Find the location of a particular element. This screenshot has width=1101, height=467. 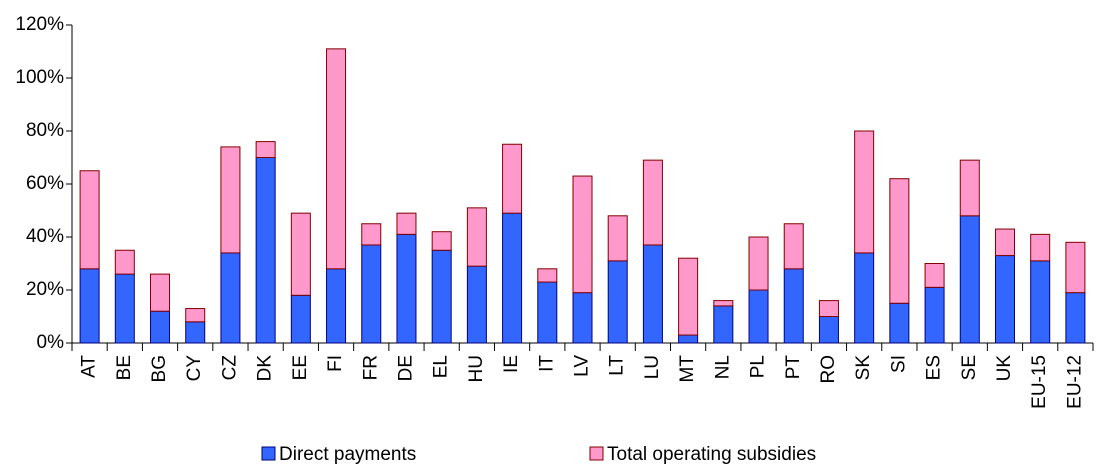

x-tick-label: FR is located at coordinates (370, 367).